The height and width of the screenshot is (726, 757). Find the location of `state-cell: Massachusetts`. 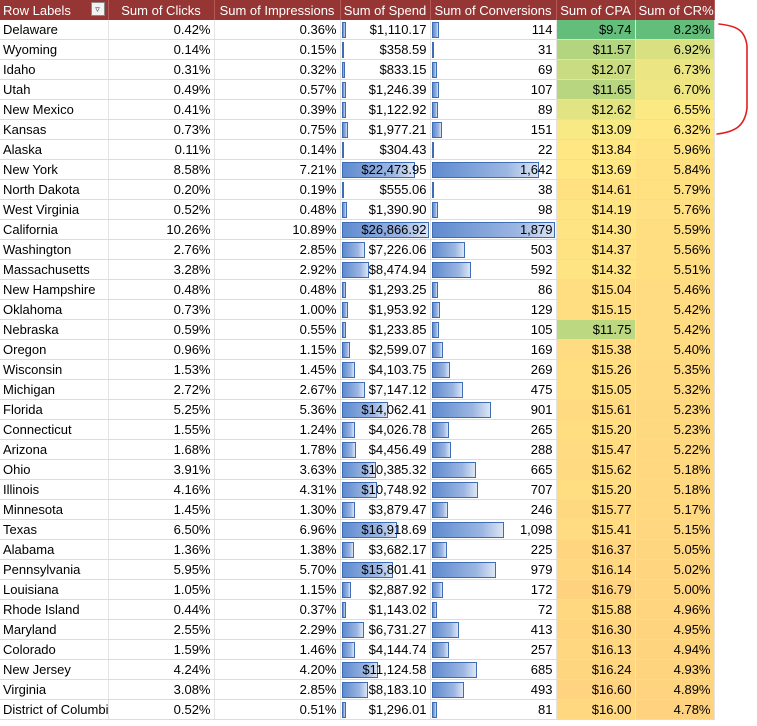

state-cell: Massachusetts is located at coordinates (54, 269).